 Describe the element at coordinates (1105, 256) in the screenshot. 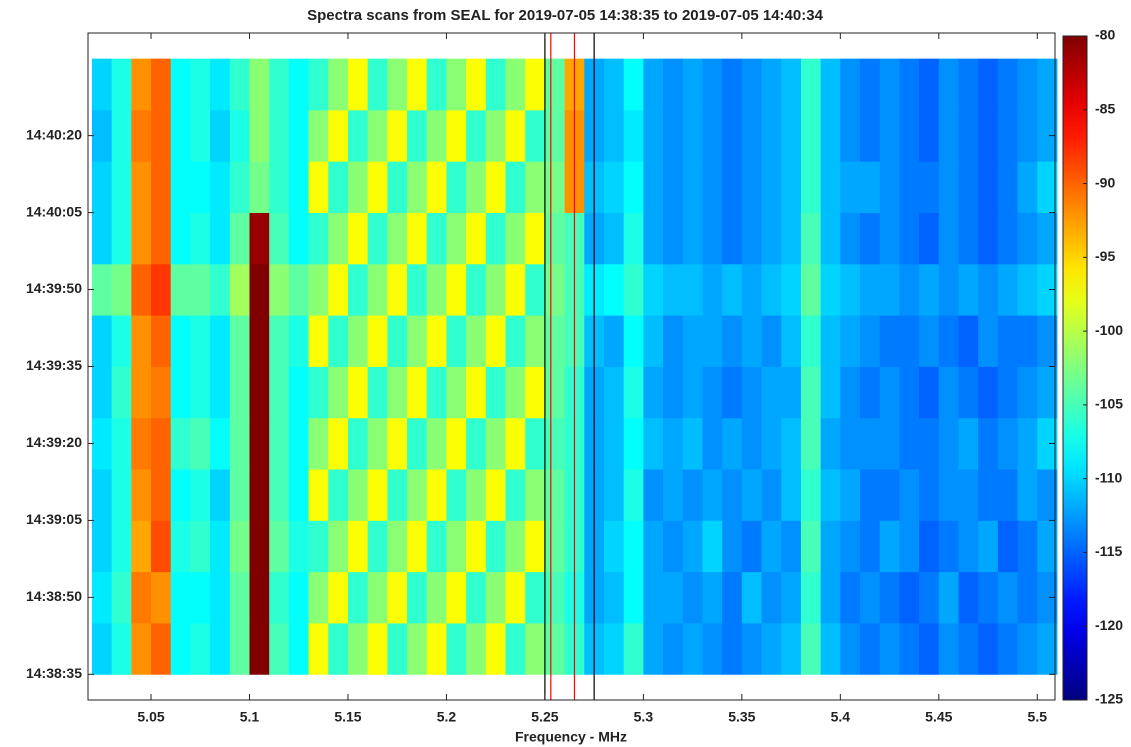

I see `colorbar-tick-label: -95` at that location.